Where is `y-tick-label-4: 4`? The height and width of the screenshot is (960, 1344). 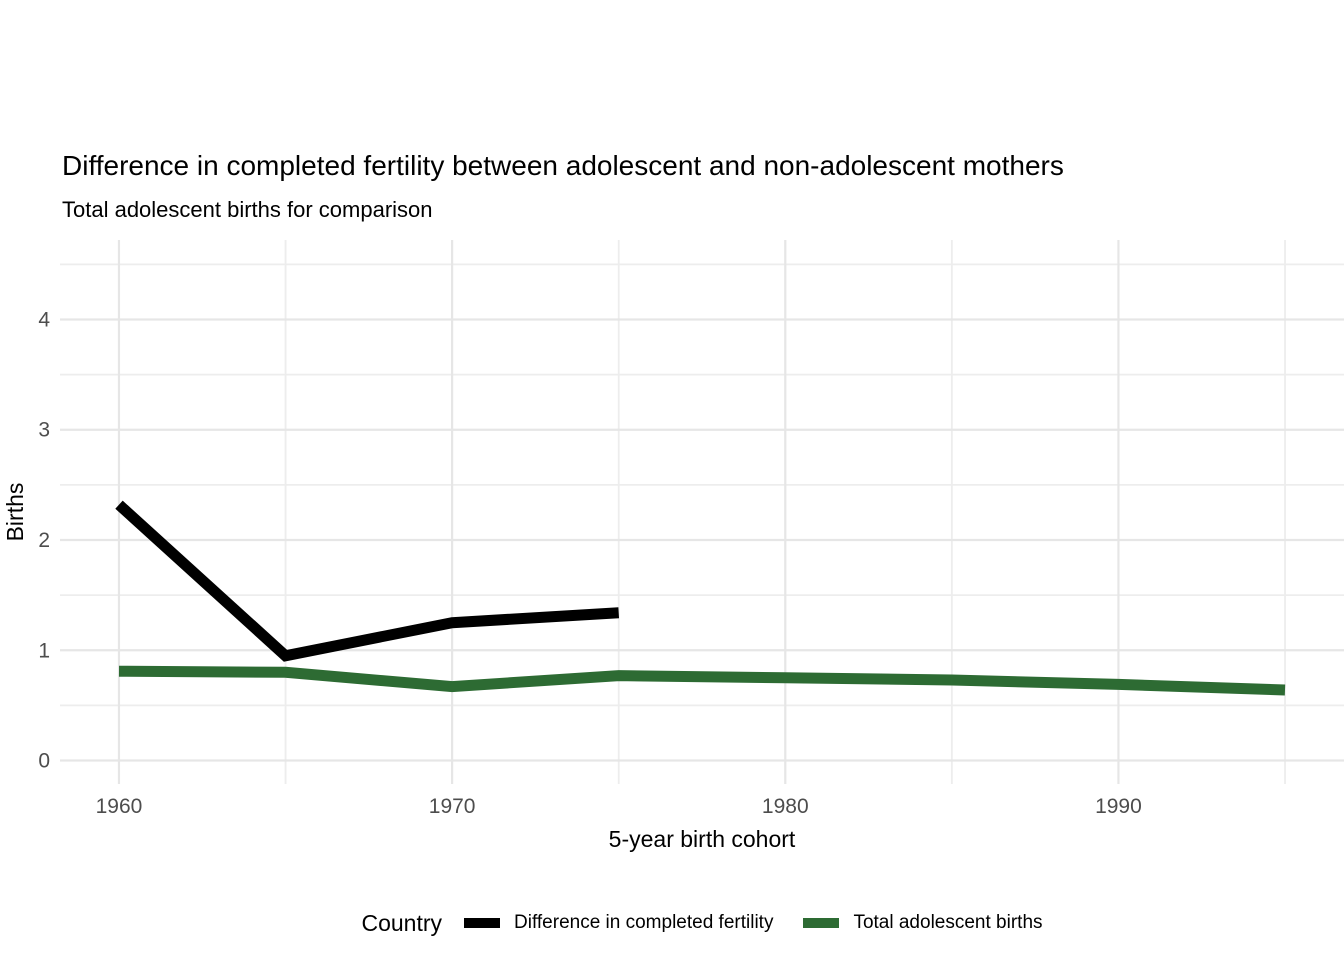 y-tick-label-4: 4 is located at coordinates (44, 319).